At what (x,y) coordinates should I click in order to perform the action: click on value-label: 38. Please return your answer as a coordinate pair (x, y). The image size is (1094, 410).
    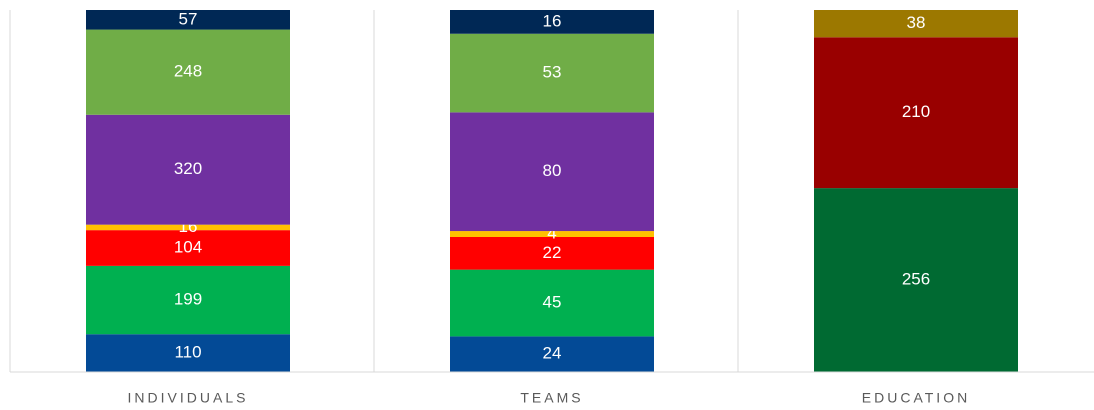
    Looking at the image, I should click on (916, 22).